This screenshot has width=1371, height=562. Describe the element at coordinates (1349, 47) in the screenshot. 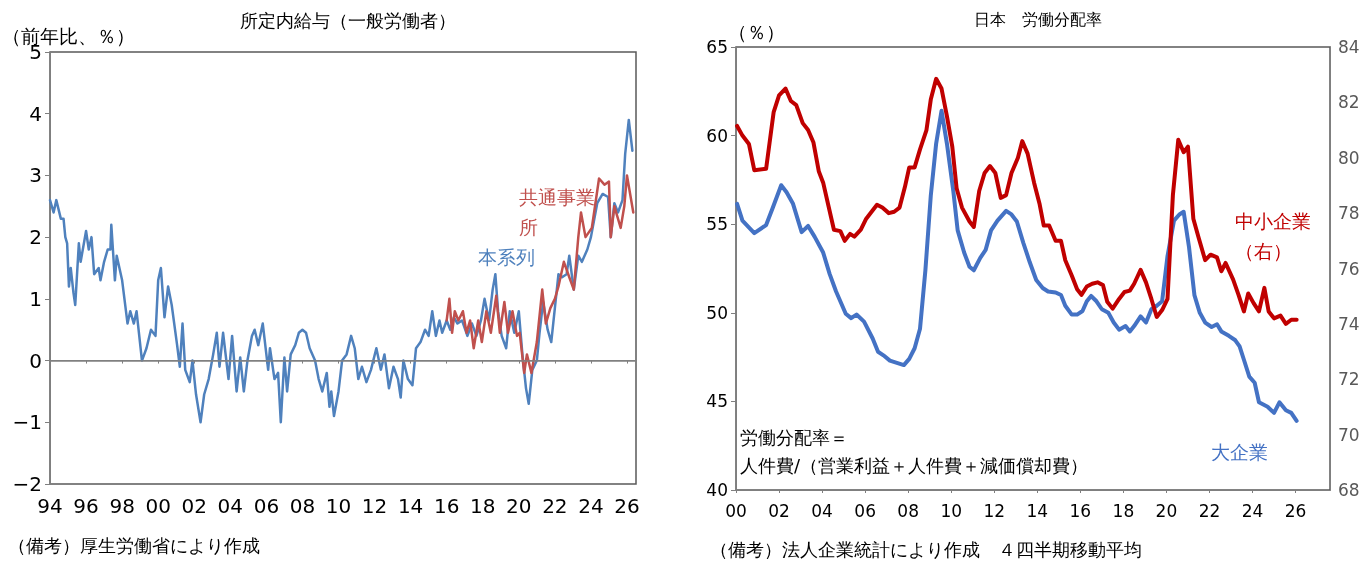

I see `y2-tick-label: 84` at that location.